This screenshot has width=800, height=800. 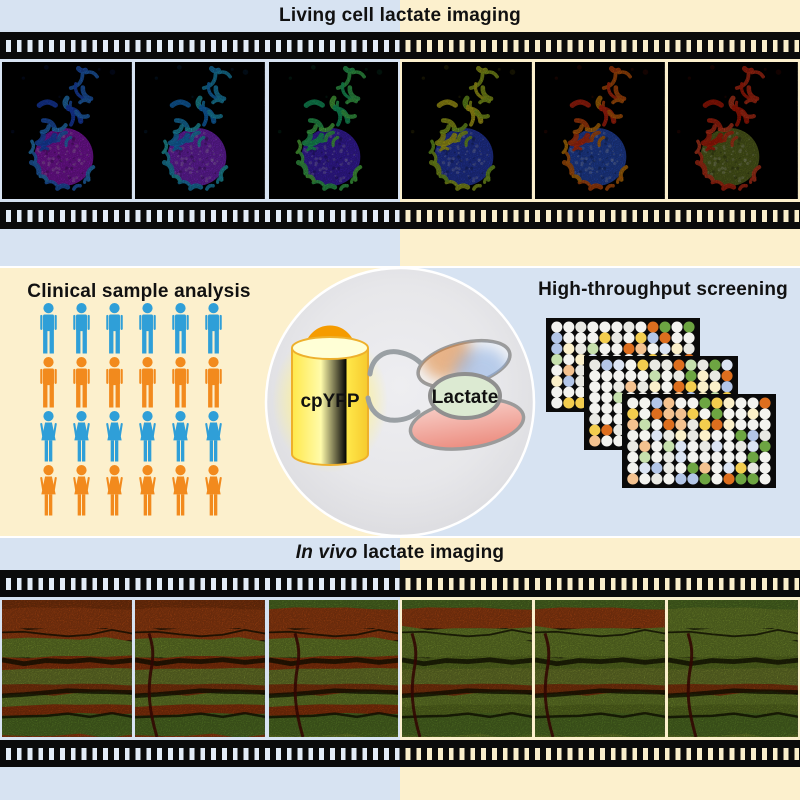 What do you see at coordinates (330, 348) in the screenshot?
I see `barrel-rim` at bounding box center [330, 348].